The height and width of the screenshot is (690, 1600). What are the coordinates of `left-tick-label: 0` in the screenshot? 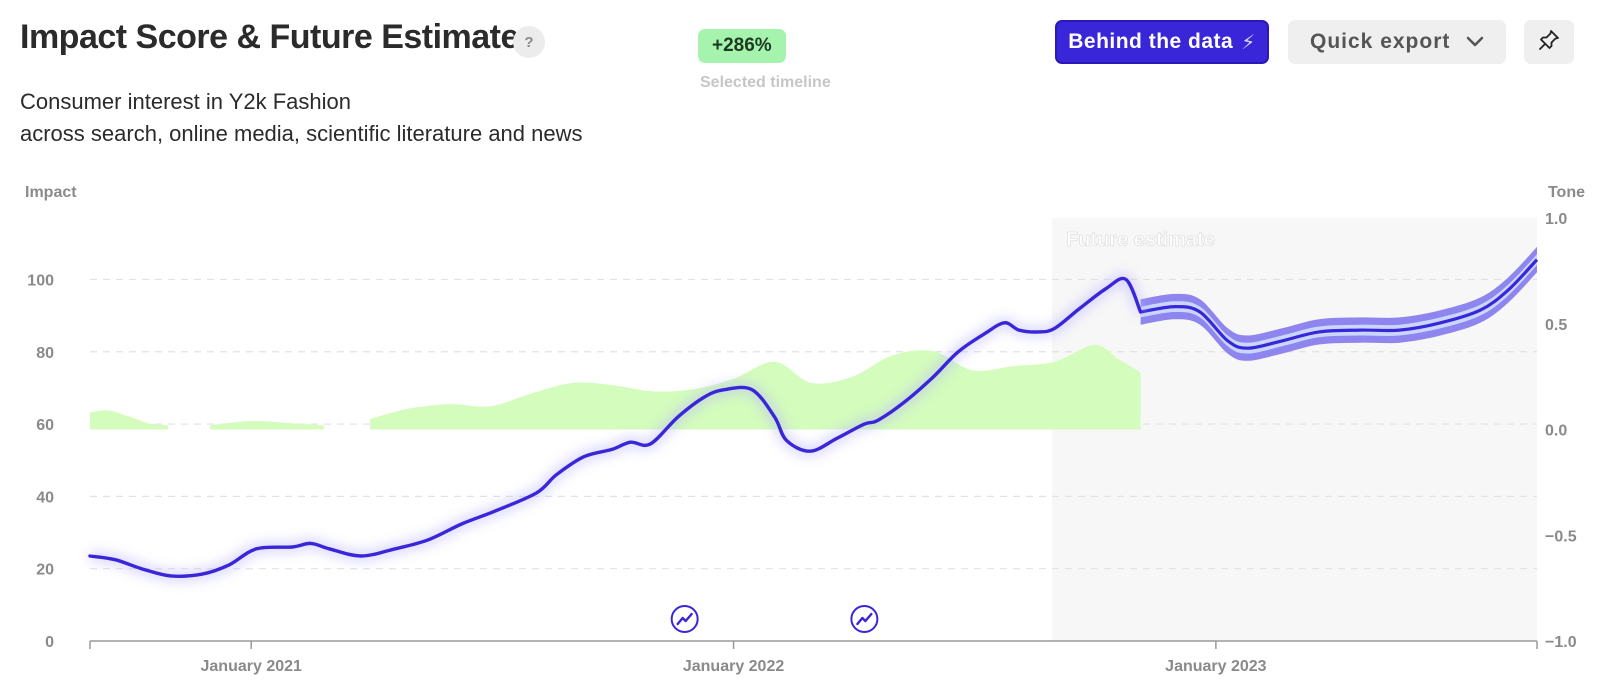 It's located at (49, 642).